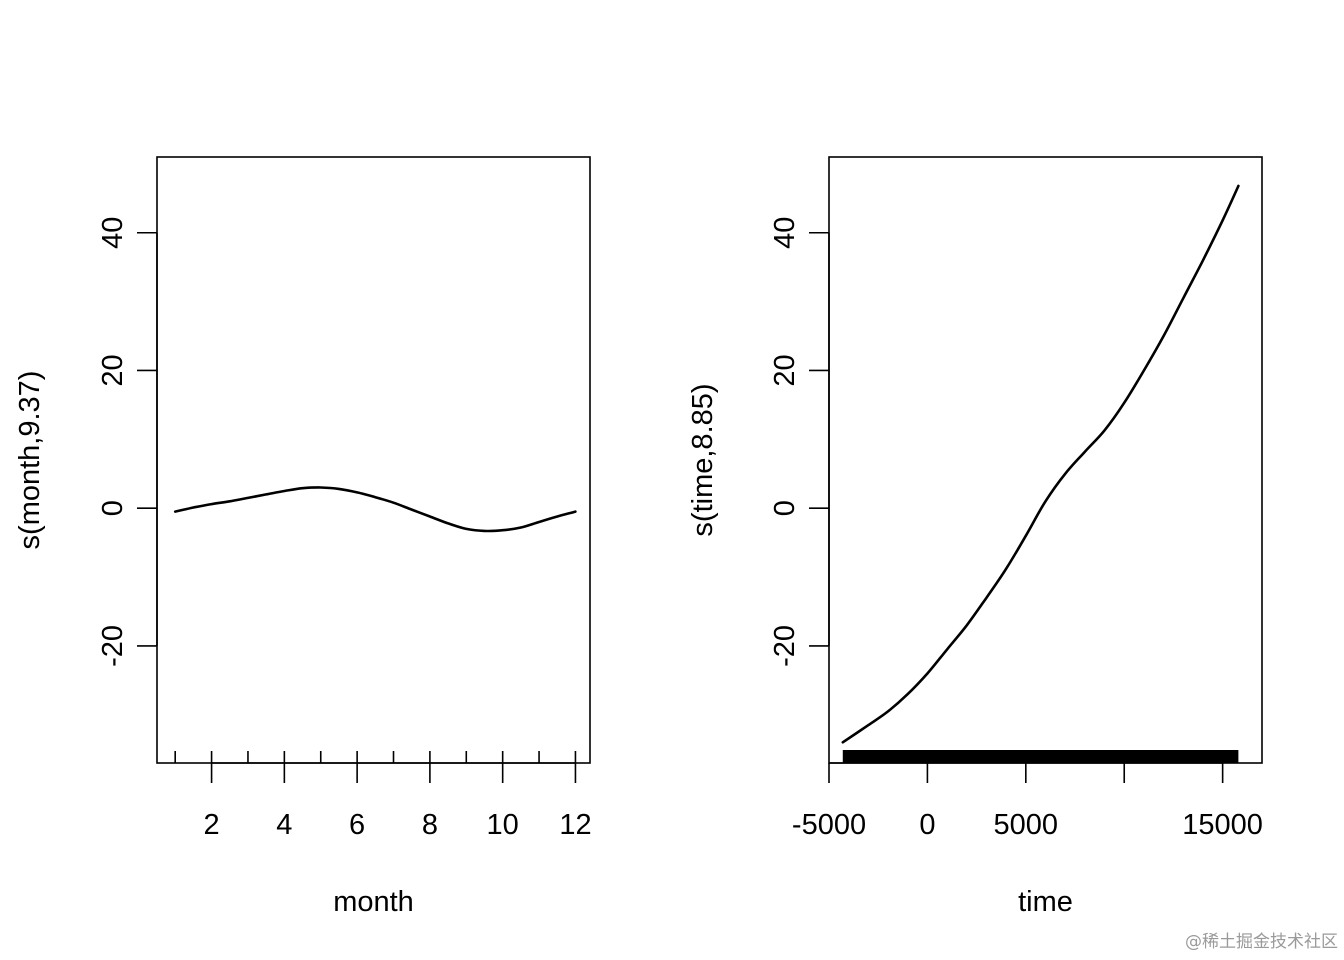 The height and width of the screenshot is (960, 1344). Describe the element at coordinates (30, 460) in the screenshot. I see `y-axis-title: s(month,9.37)` at that location.